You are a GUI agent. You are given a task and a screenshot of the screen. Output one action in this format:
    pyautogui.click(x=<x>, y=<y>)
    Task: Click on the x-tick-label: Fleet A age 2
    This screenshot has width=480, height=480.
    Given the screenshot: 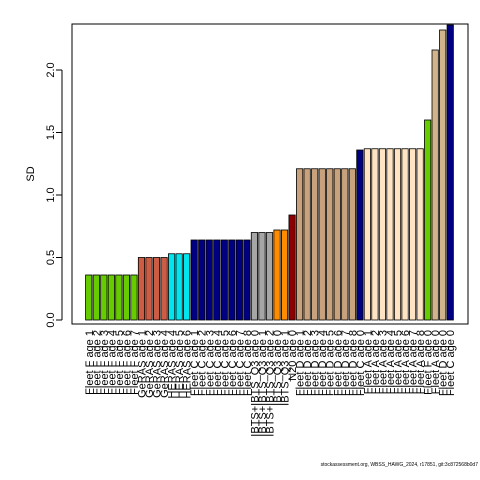 What is the action you would take?
    pyautogui.click(x=376, y=362)
    